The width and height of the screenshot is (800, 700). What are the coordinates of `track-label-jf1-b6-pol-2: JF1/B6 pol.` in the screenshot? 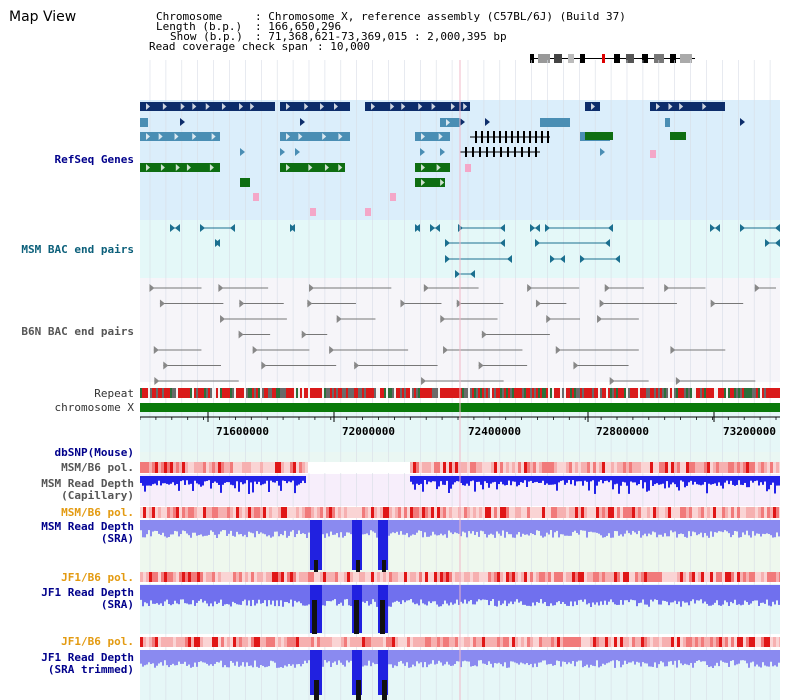 It's located at (97, 641).